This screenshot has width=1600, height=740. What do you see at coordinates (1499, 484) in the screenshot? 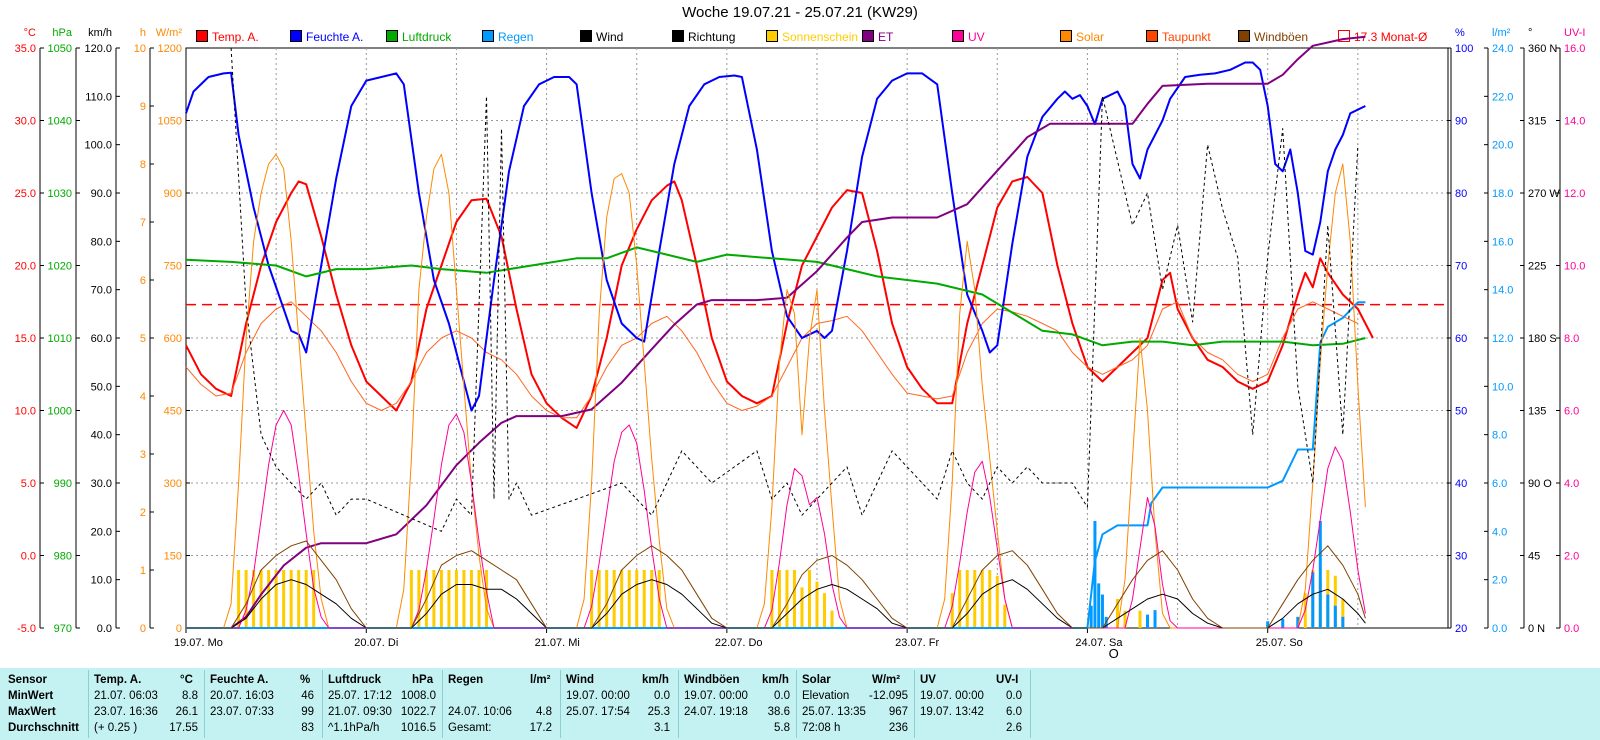
I see `tick-label-rain: 6.0` at bounding box center [1499, 484].